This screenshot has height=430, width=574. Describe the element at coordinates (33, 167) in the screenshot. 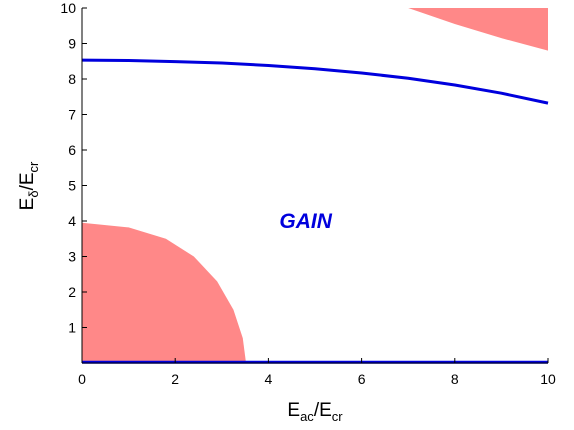

I see `y-label-sub2: cr` at that location.